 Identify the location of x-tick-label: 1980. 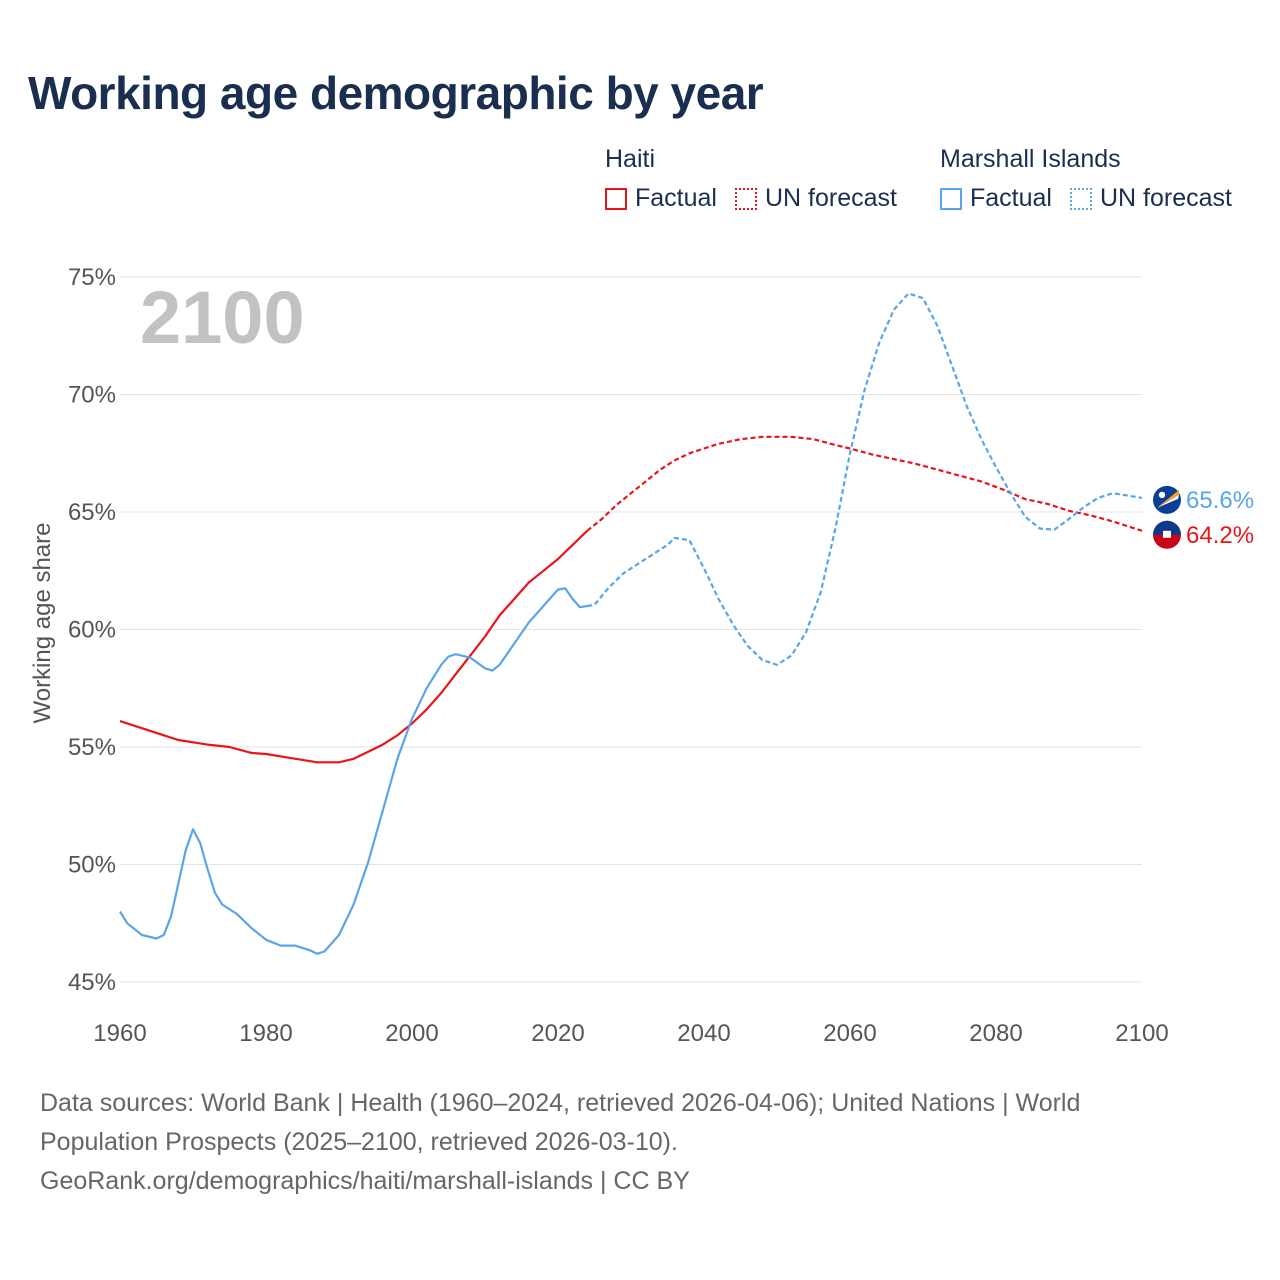
(265, 1033).